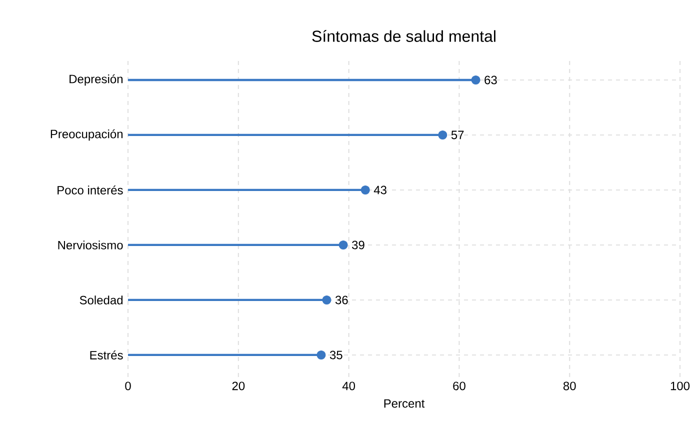  Describe the element at coordinates (490, 80) in the screenshot. I see `data-label: 63` at that location.